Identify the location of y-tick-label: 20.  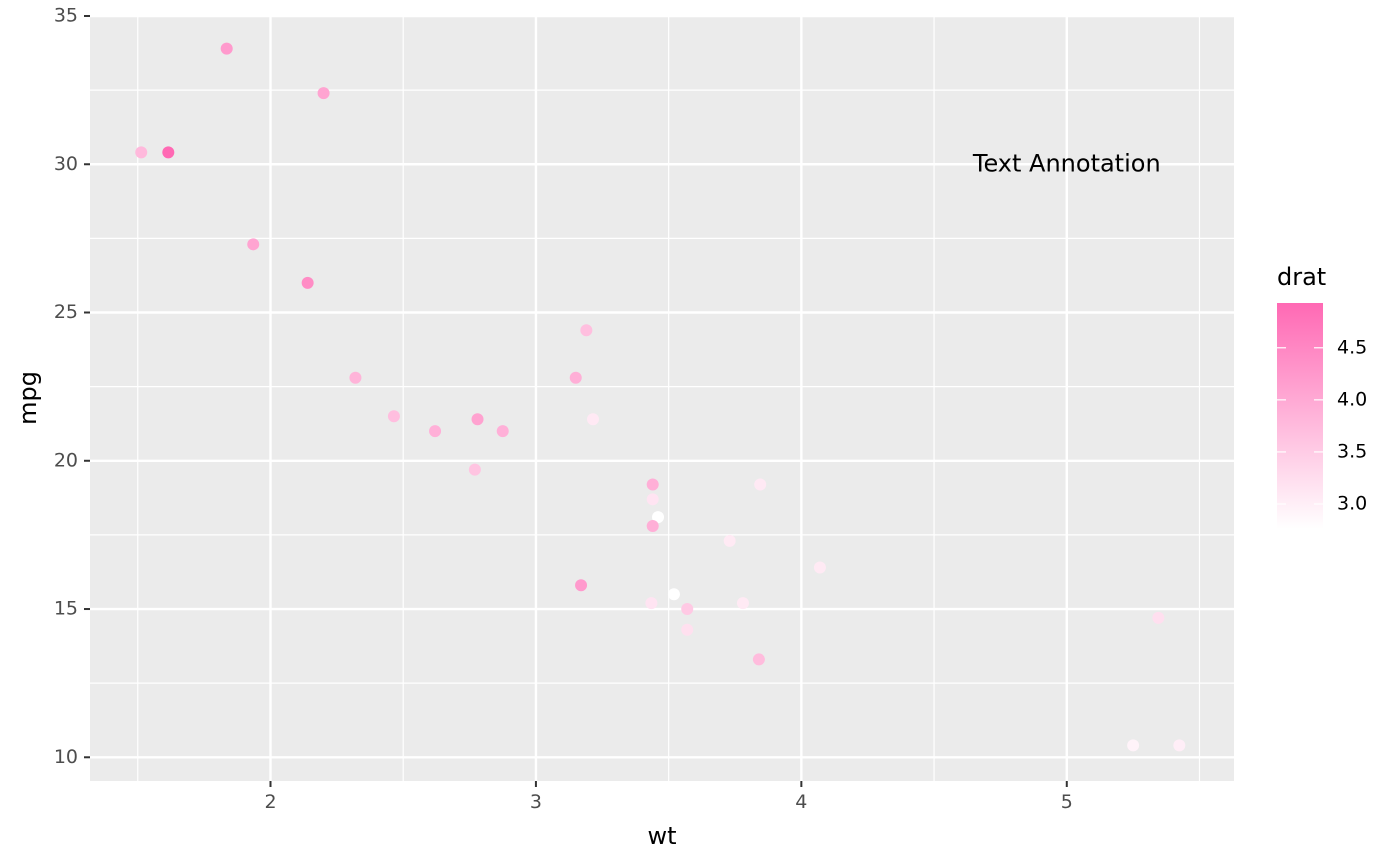
(66, 460).